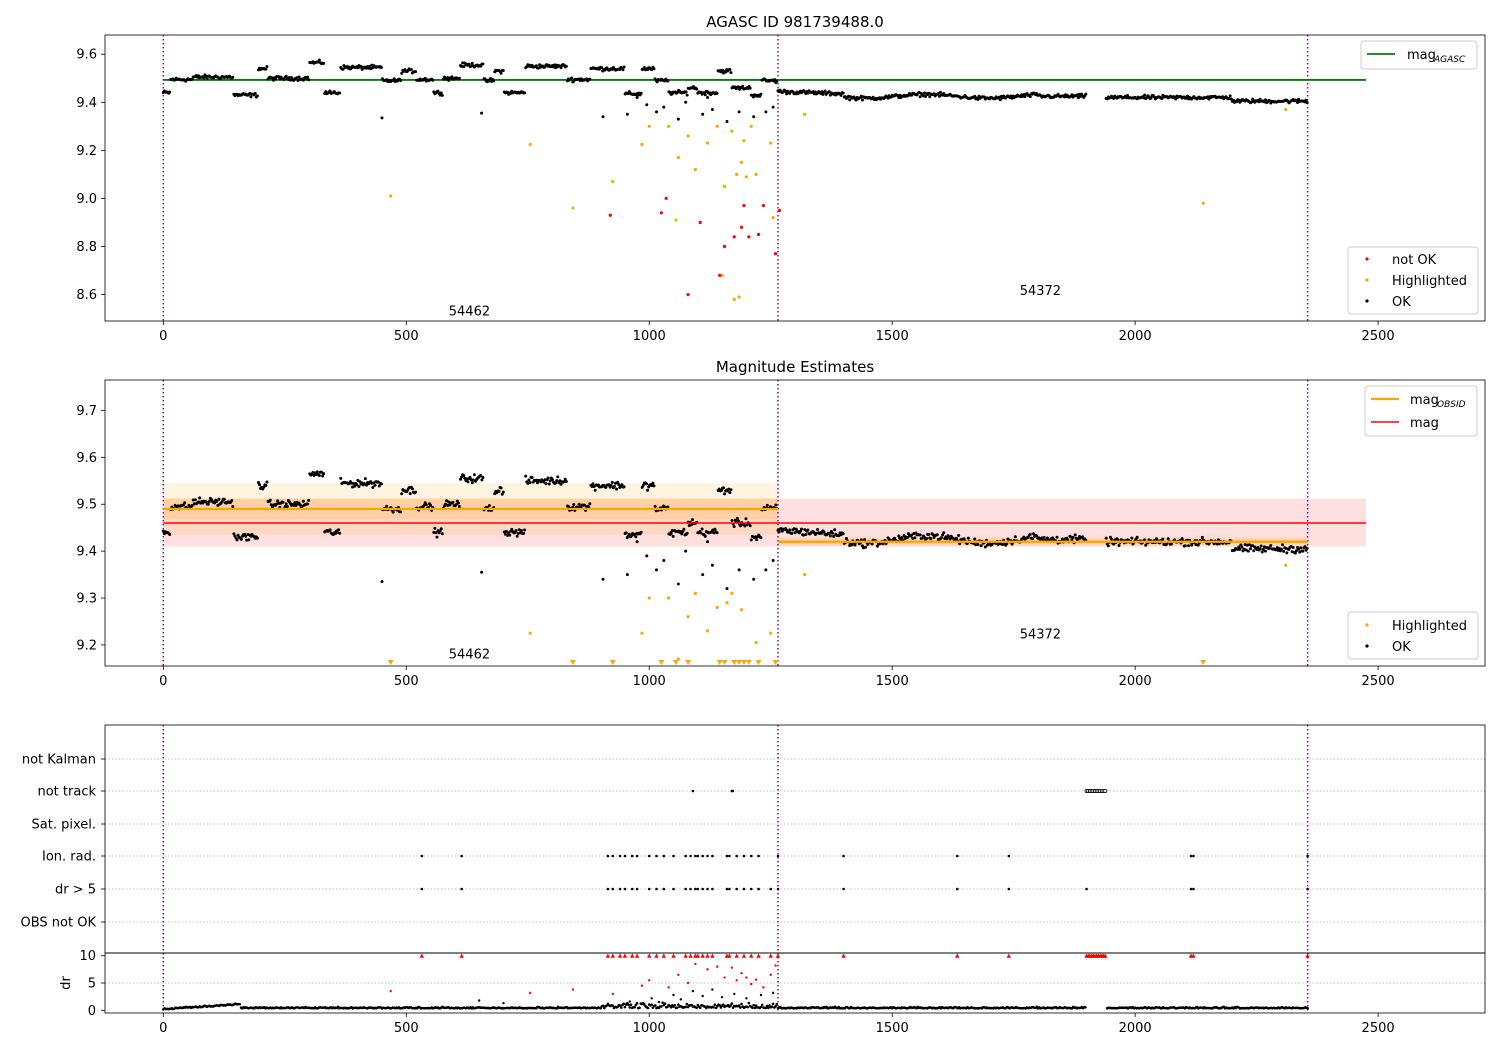 This screenshot has height=1050, width=1500. What do you see at coordinates (86, 199) in the screenshot?
I see `y-tick-label: 9.0` at bounding box center [86, 199].